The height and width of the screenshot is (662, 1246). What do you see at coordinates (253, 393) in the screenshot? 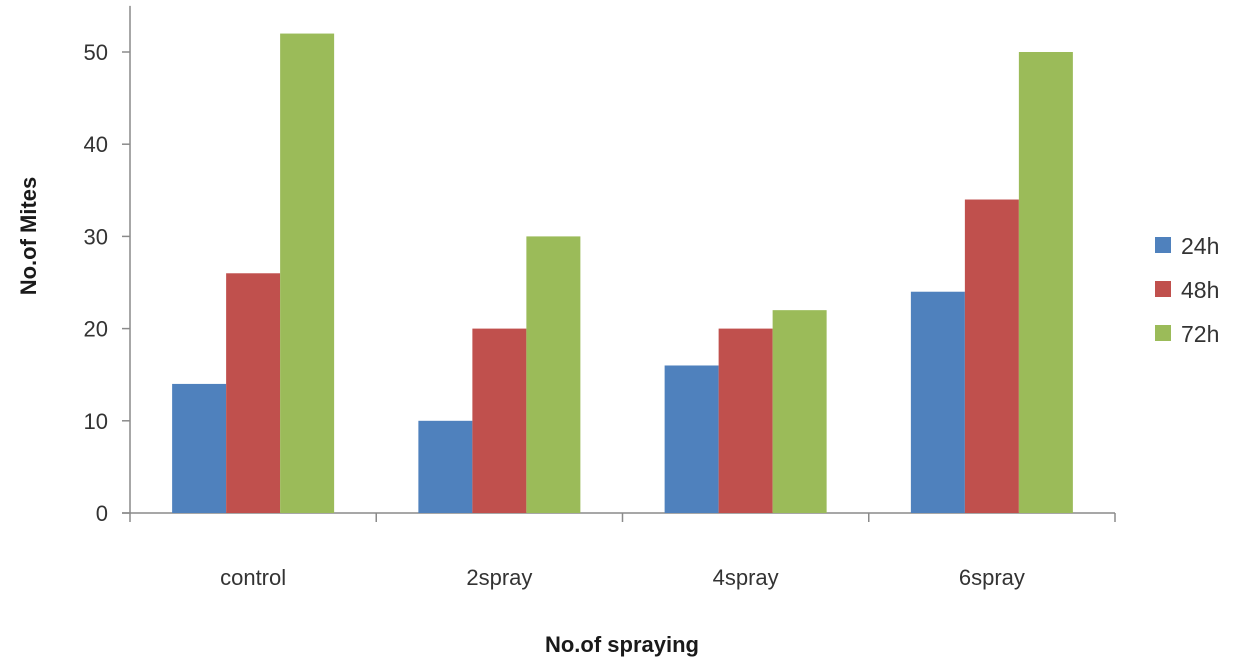
I see `bar-48h-control` at bounding box center [253, 393].